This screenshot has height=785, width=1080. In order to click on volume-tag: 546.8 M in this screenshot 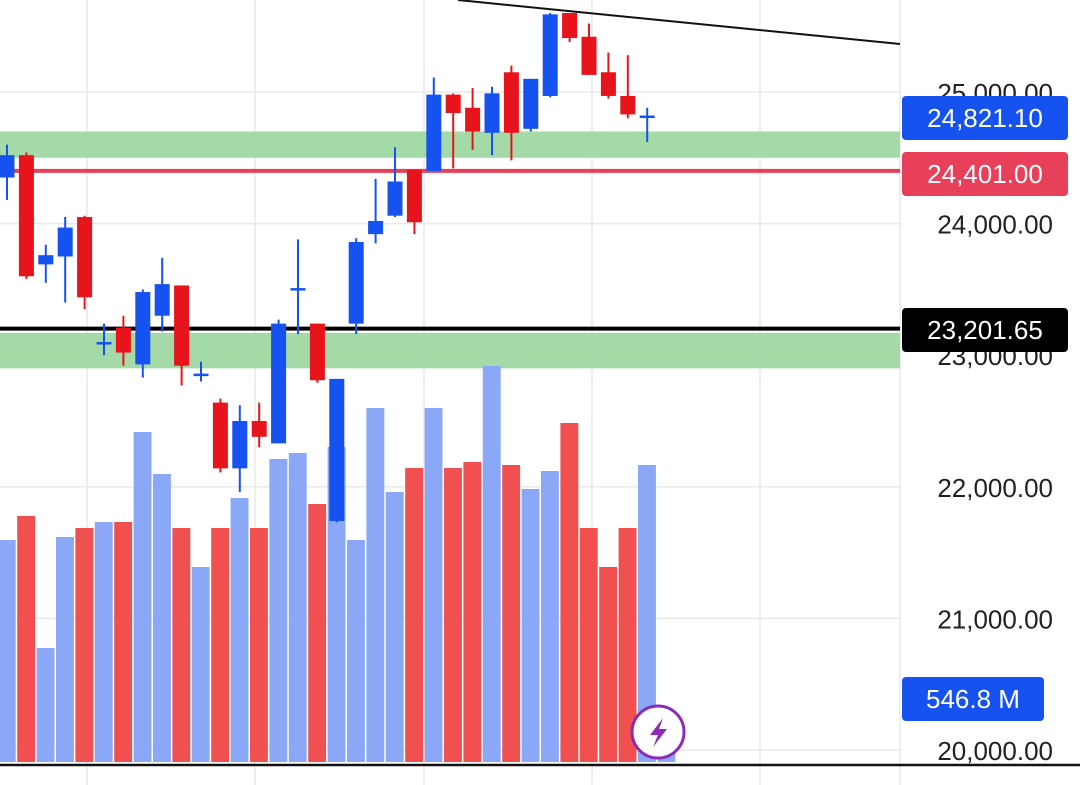, I will do `click(973, 699)`.